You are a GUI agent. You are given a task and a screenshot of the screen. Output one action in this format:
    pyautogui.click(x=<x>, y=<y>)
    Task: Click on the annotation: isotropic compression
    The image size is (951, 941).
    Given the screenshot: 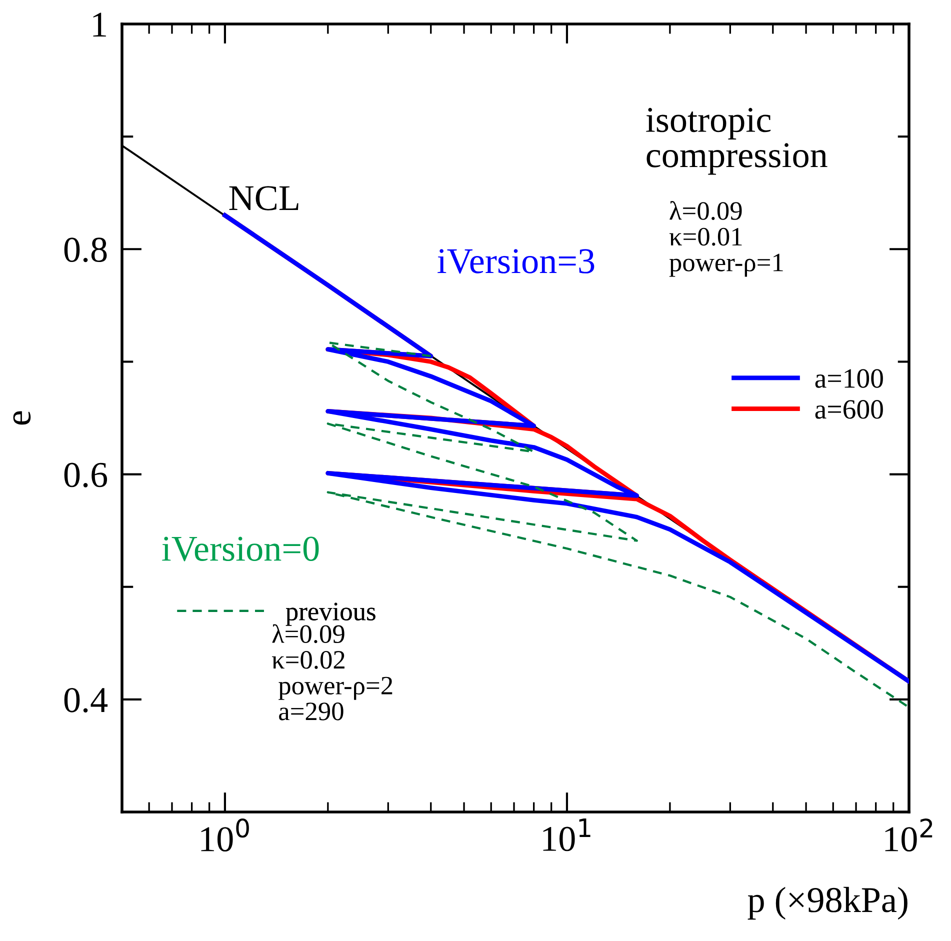 What is the action you would take?
    pyautogui.click(x=737, y=141)
    